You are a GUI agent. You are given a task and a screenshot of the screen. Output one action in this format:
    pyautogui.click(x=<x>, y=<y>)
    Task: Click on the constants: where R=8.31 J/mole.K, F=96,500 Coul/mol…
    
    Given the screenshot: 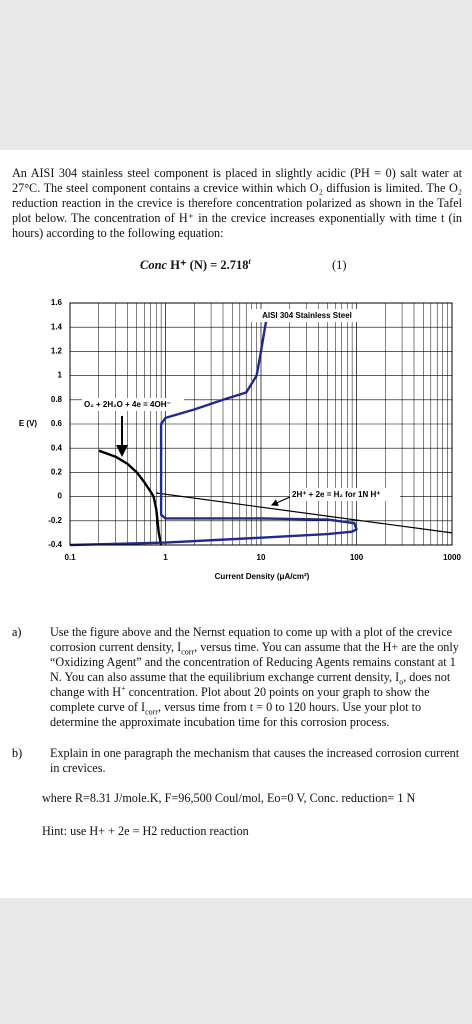 What is the action you would take?
    pyautogui.click(x=229, y=798)
    